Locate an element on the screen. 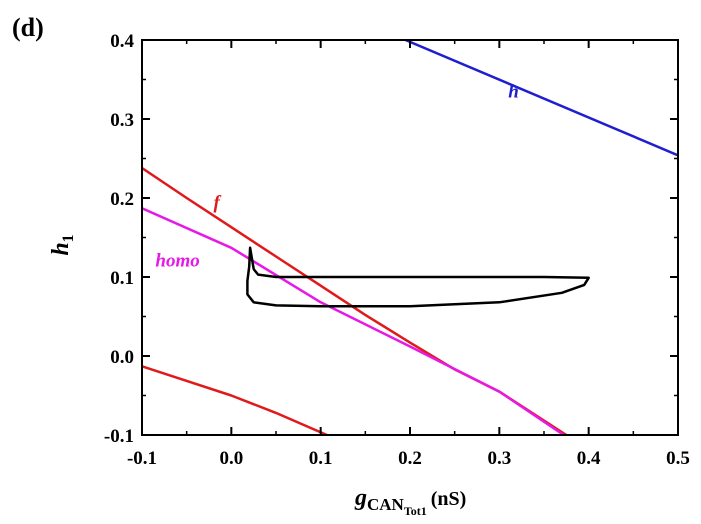 Image resolution: width=701 pixels, height=524 pixels. x-axis-title-main: g is located at coordinates (360, 498).